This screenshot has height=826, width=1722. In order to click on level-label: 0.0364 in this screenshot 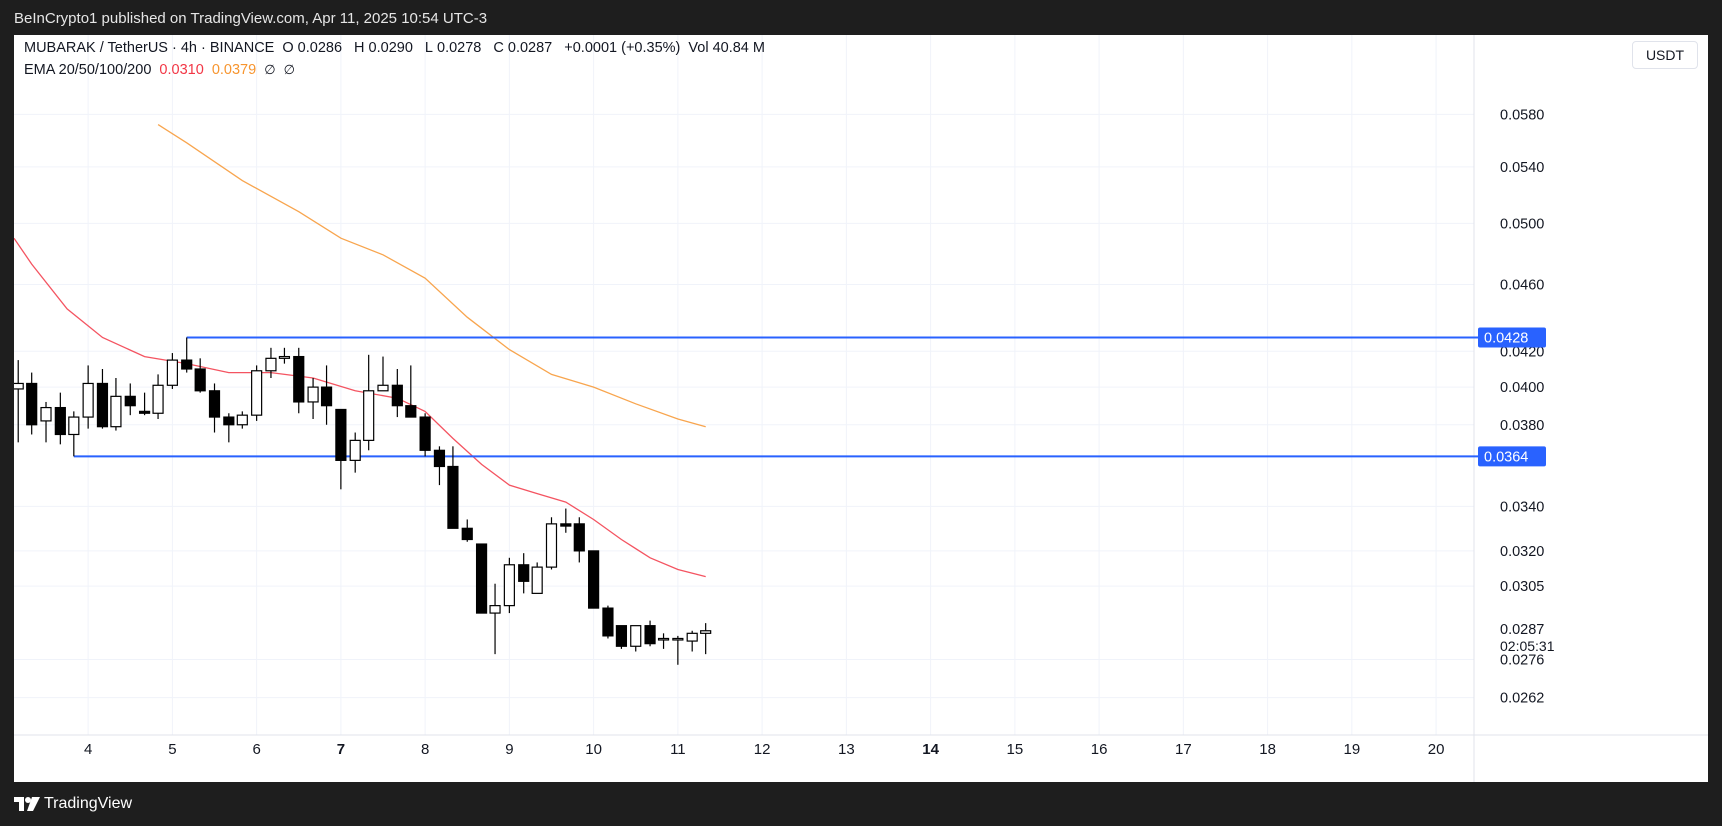, I will do `click(1506, 457)`.